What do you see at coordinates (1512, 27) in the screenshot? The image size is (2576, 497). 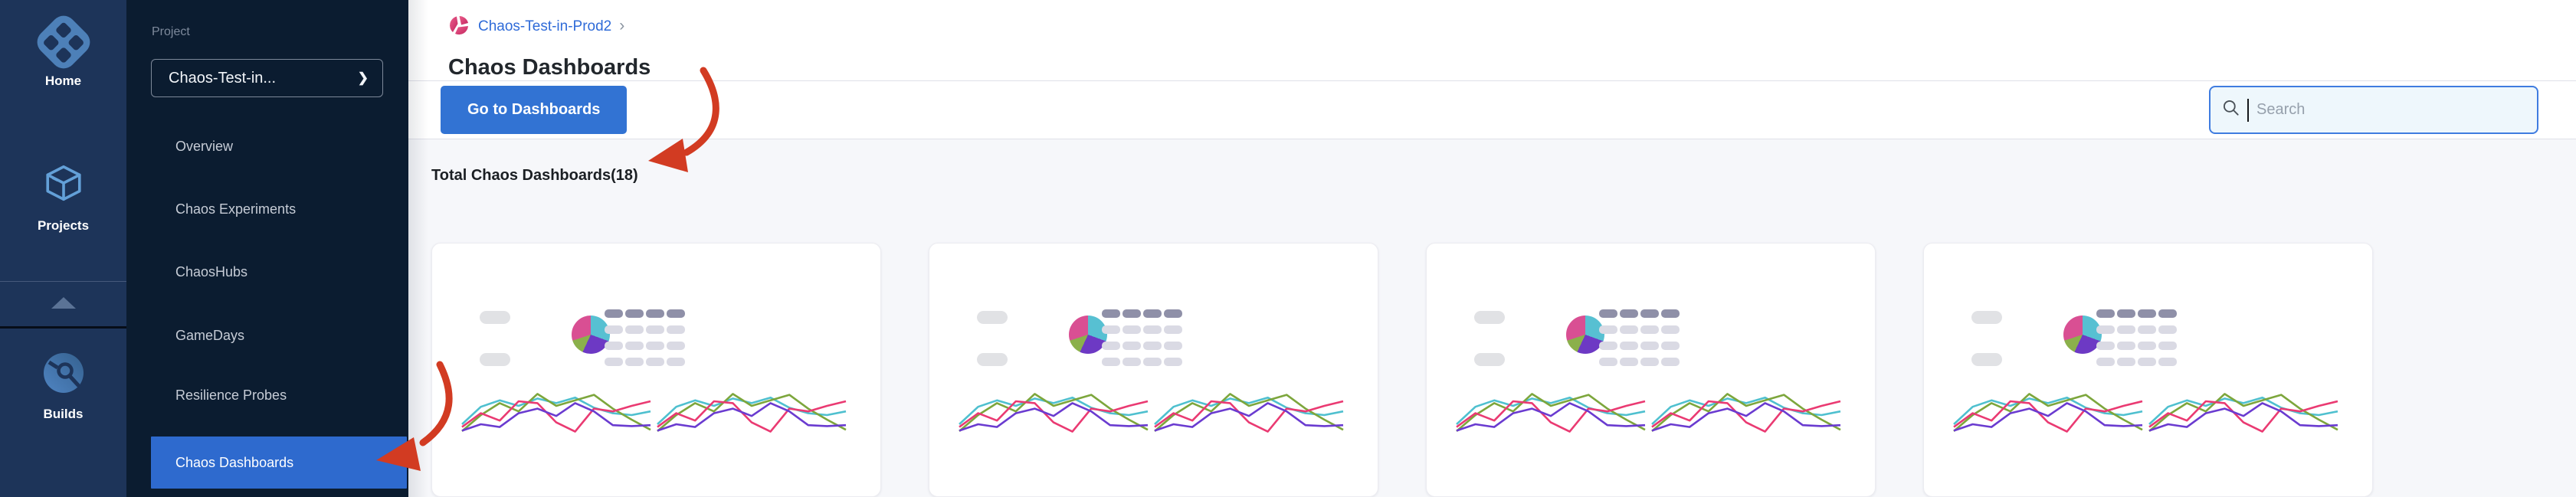 I see `breadcrumb: Chaos-Test-in-Prod2 ›` at bounding box center [1512, 27].